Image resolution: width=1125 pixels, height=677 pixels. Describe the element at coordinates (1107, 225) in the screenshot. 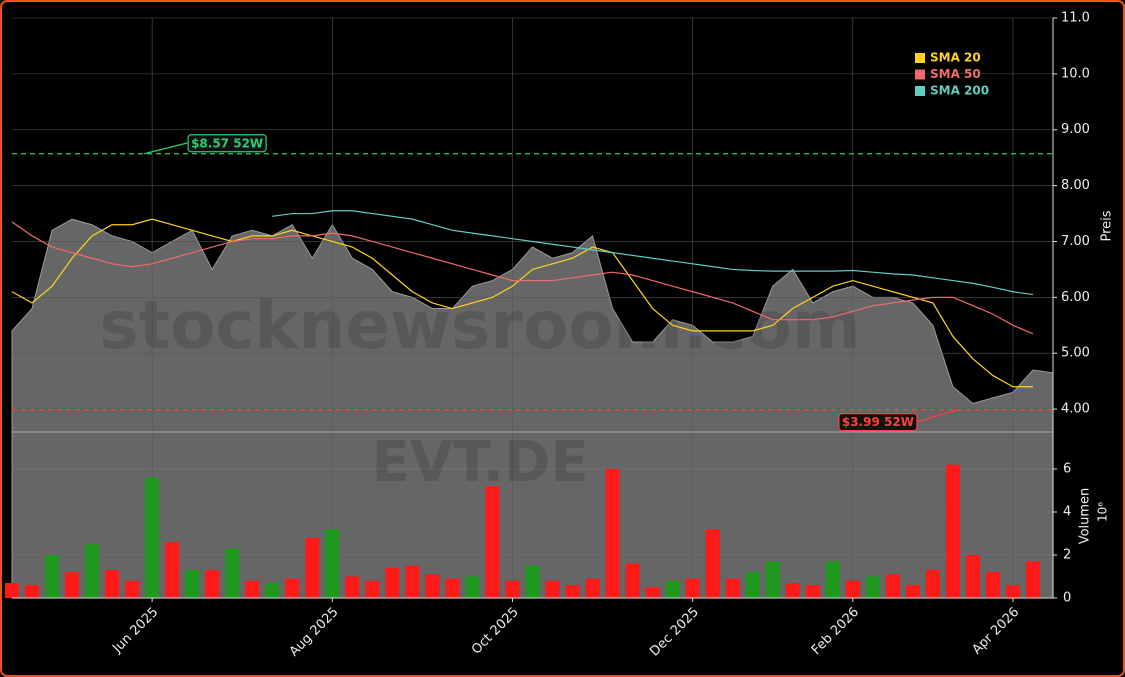

I see `y-axis-label: Preis` at that location.